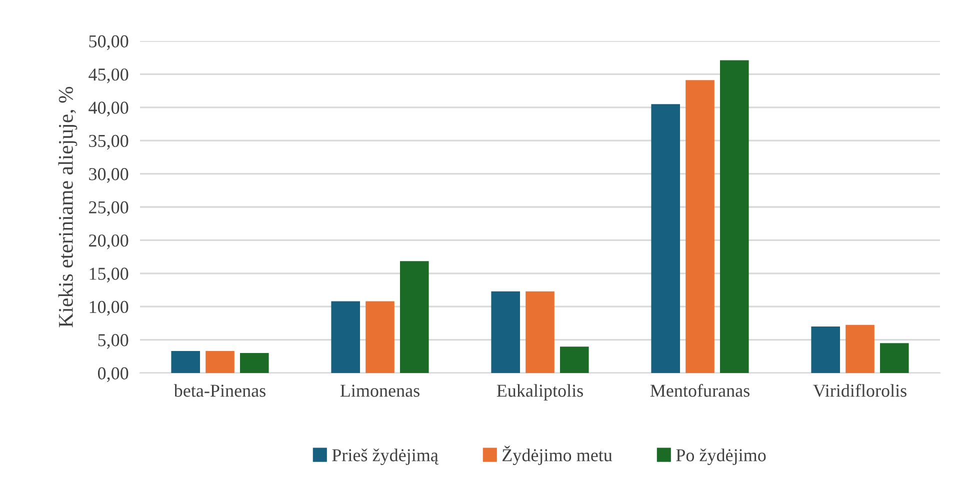 This screenshot has height=484, width=963. I want to click on x-tick-label: Mentofuranas, so click(700, 390).